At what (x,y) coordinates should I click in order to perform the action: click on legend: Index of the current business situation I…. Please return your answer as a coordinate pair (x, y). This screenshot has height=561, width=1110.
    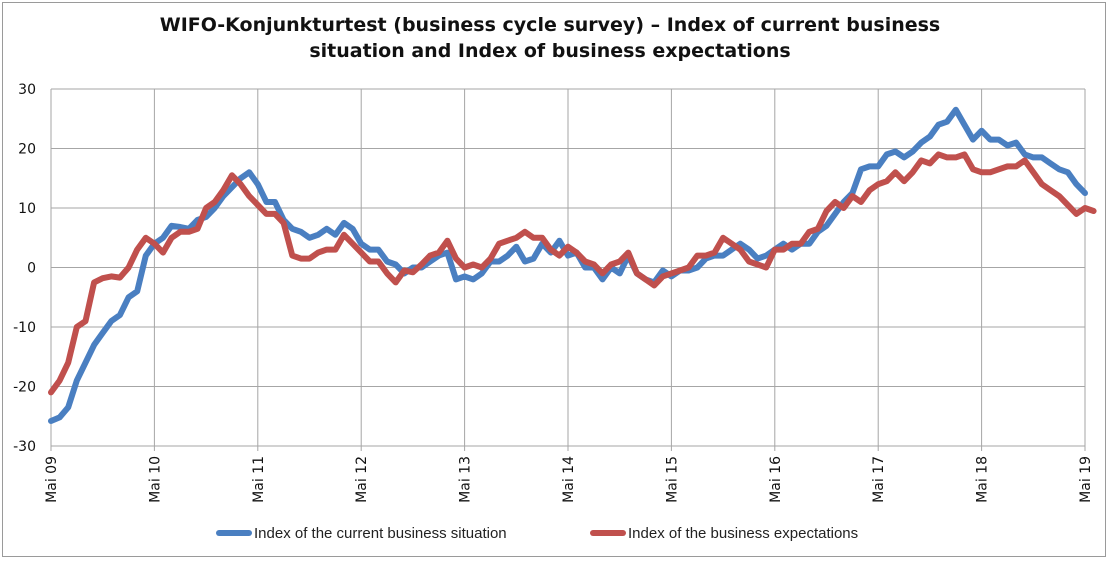
    Looking at the image, I should click on (537, 533).